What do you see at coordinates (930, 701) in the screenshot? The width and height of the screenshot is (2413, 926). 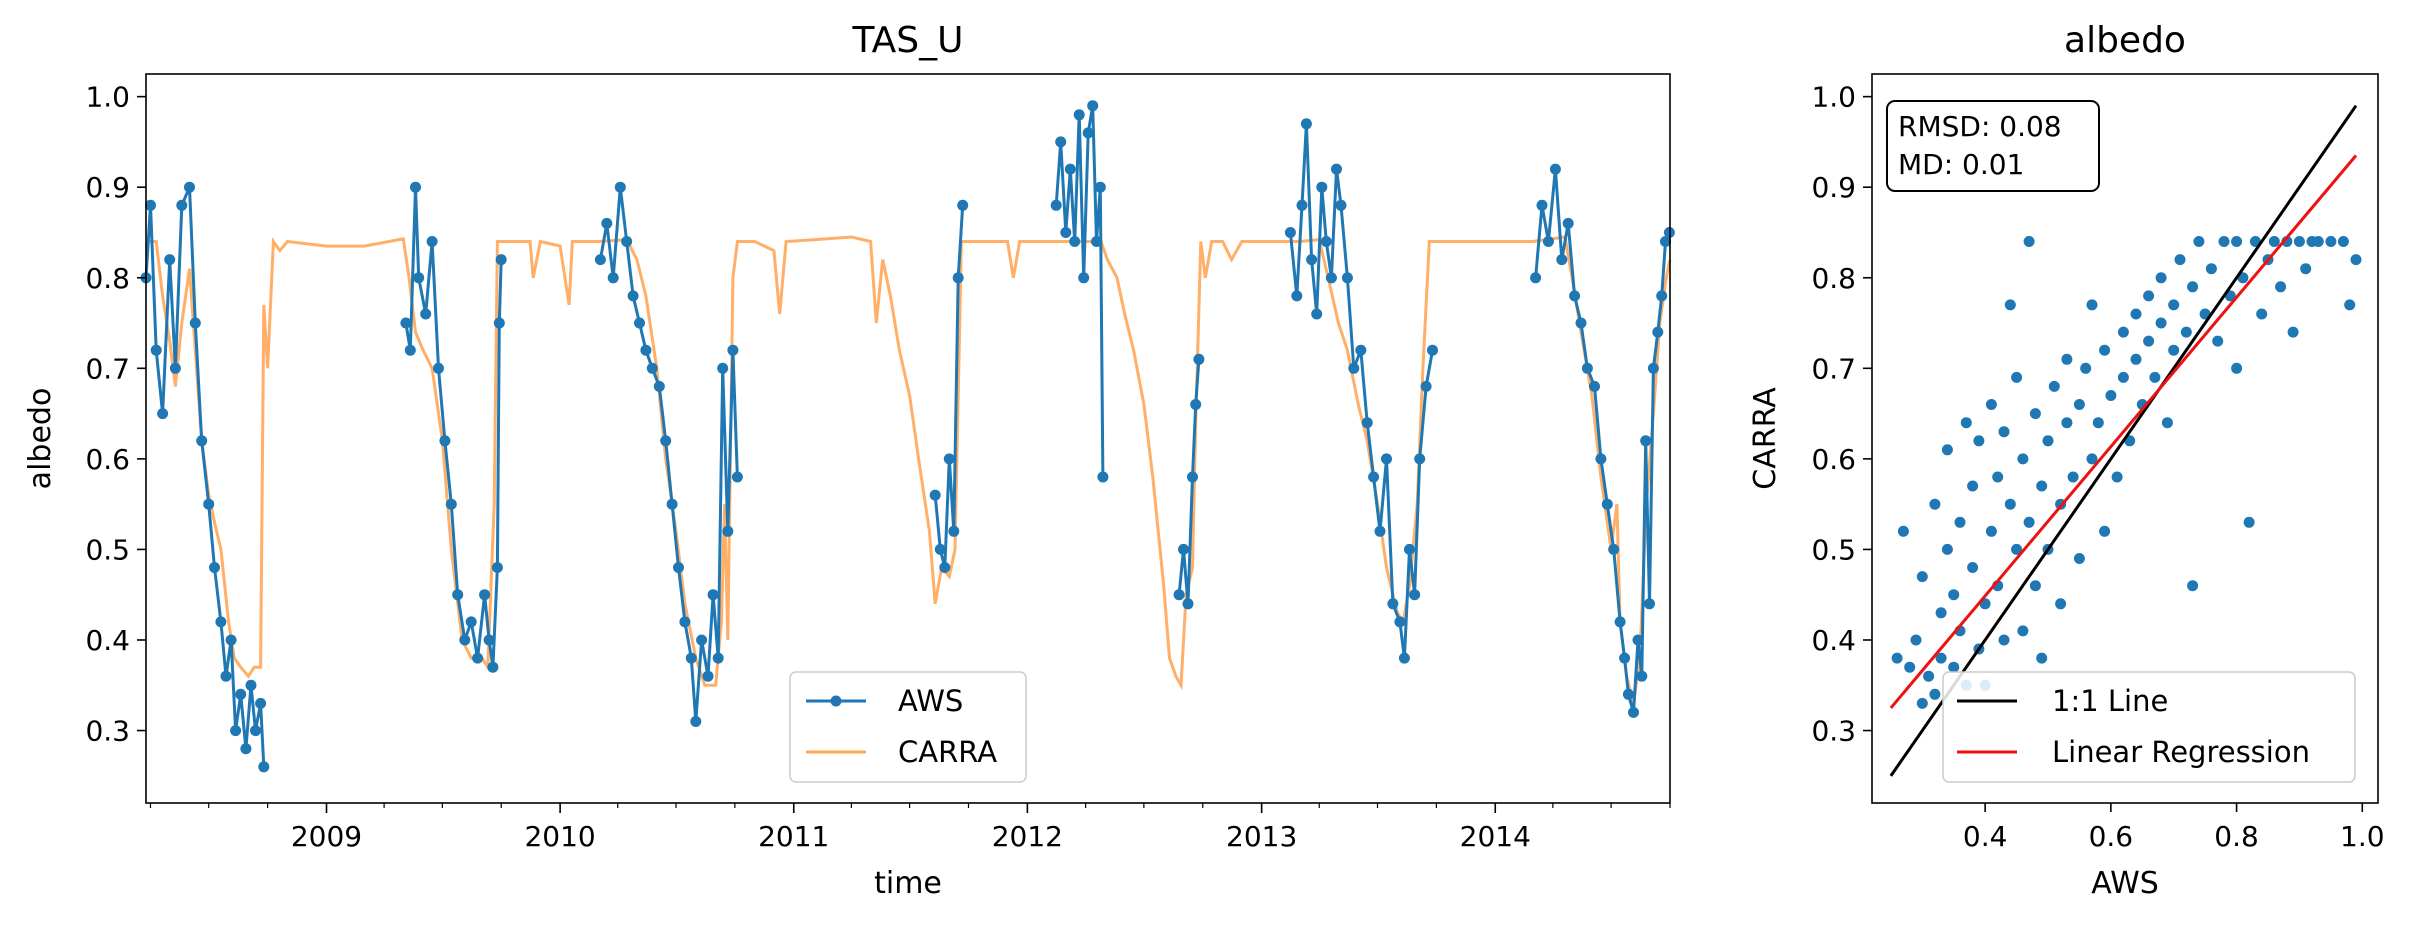 I see `legend-aws-label: AWS` at bounding box center [930, 701].